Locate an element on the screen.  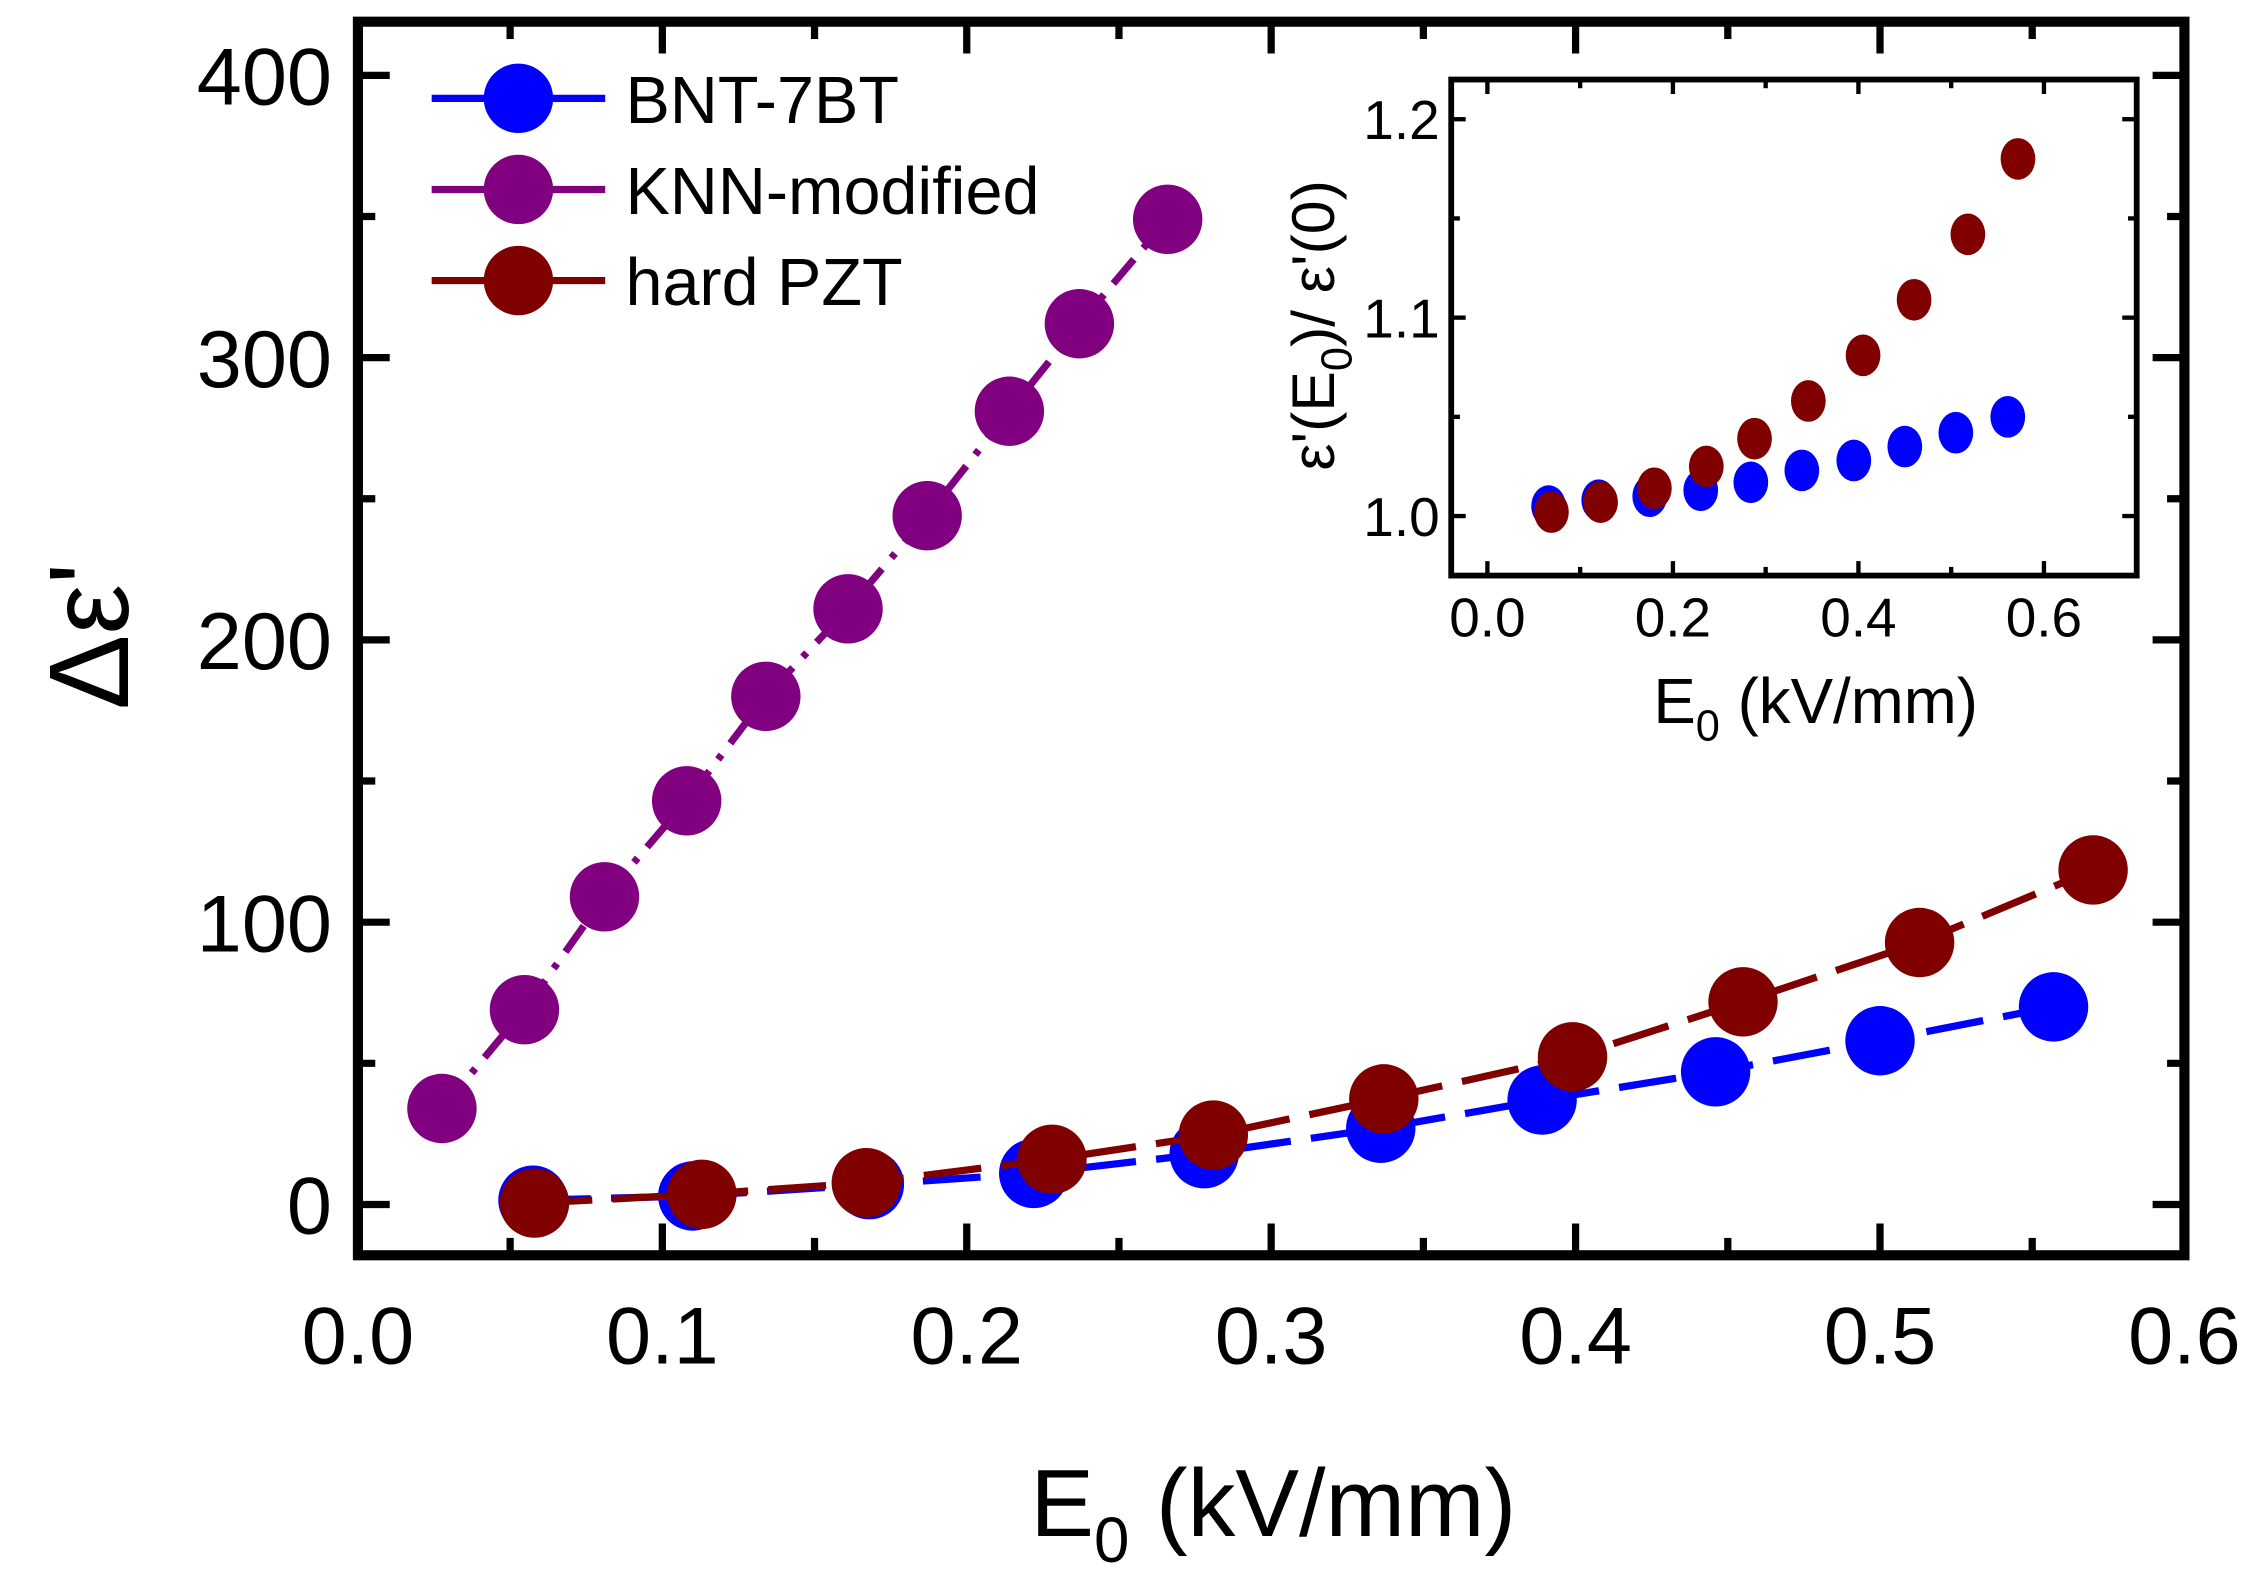
legend-item: hard PZT is located at coordinates (667, 282).